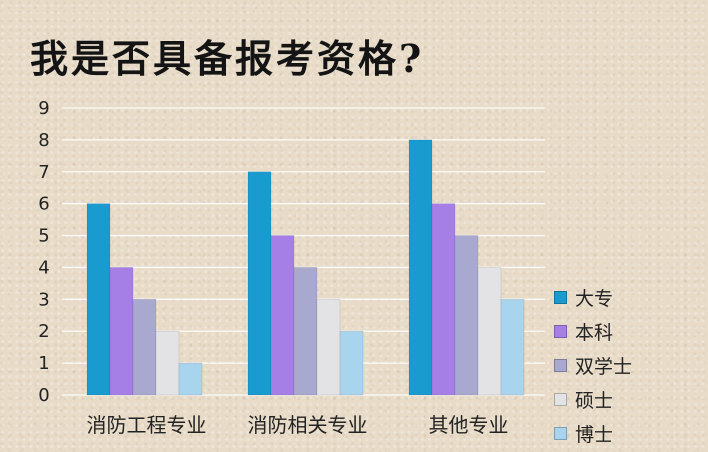  Describe the element at coordinates (43, 140) in the screenshot. I see `y-tick-label: 8` at that location.